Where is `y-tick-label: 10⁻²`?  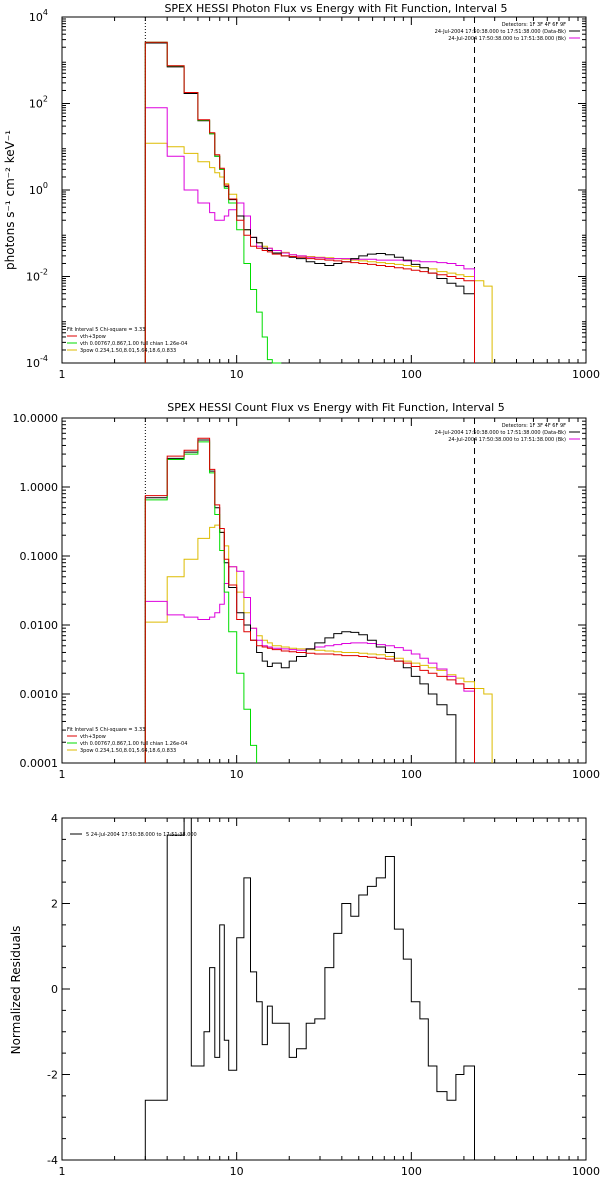
y-tick-label: 10⁻² is located at coordinates (37, 276).